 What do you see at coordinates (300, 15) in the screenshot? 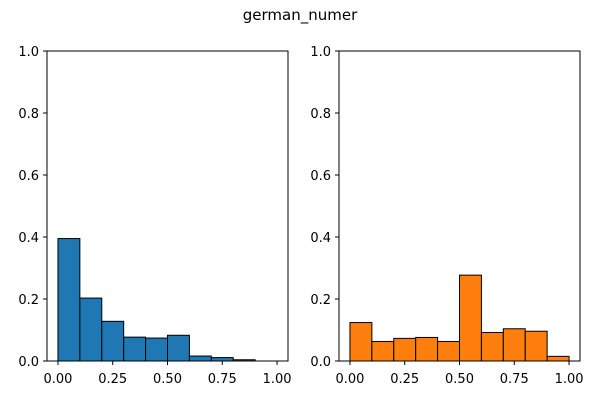
I see `figure-title: german_numer` at bounding box center [300, 15].